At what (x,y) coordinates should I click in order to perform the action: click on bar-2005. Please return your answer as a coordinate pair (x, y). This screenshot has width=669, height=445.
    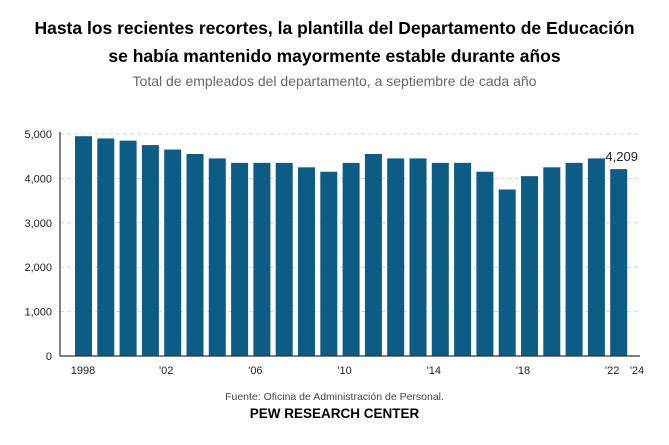
    Looking at the image, I should click on (240, 259).